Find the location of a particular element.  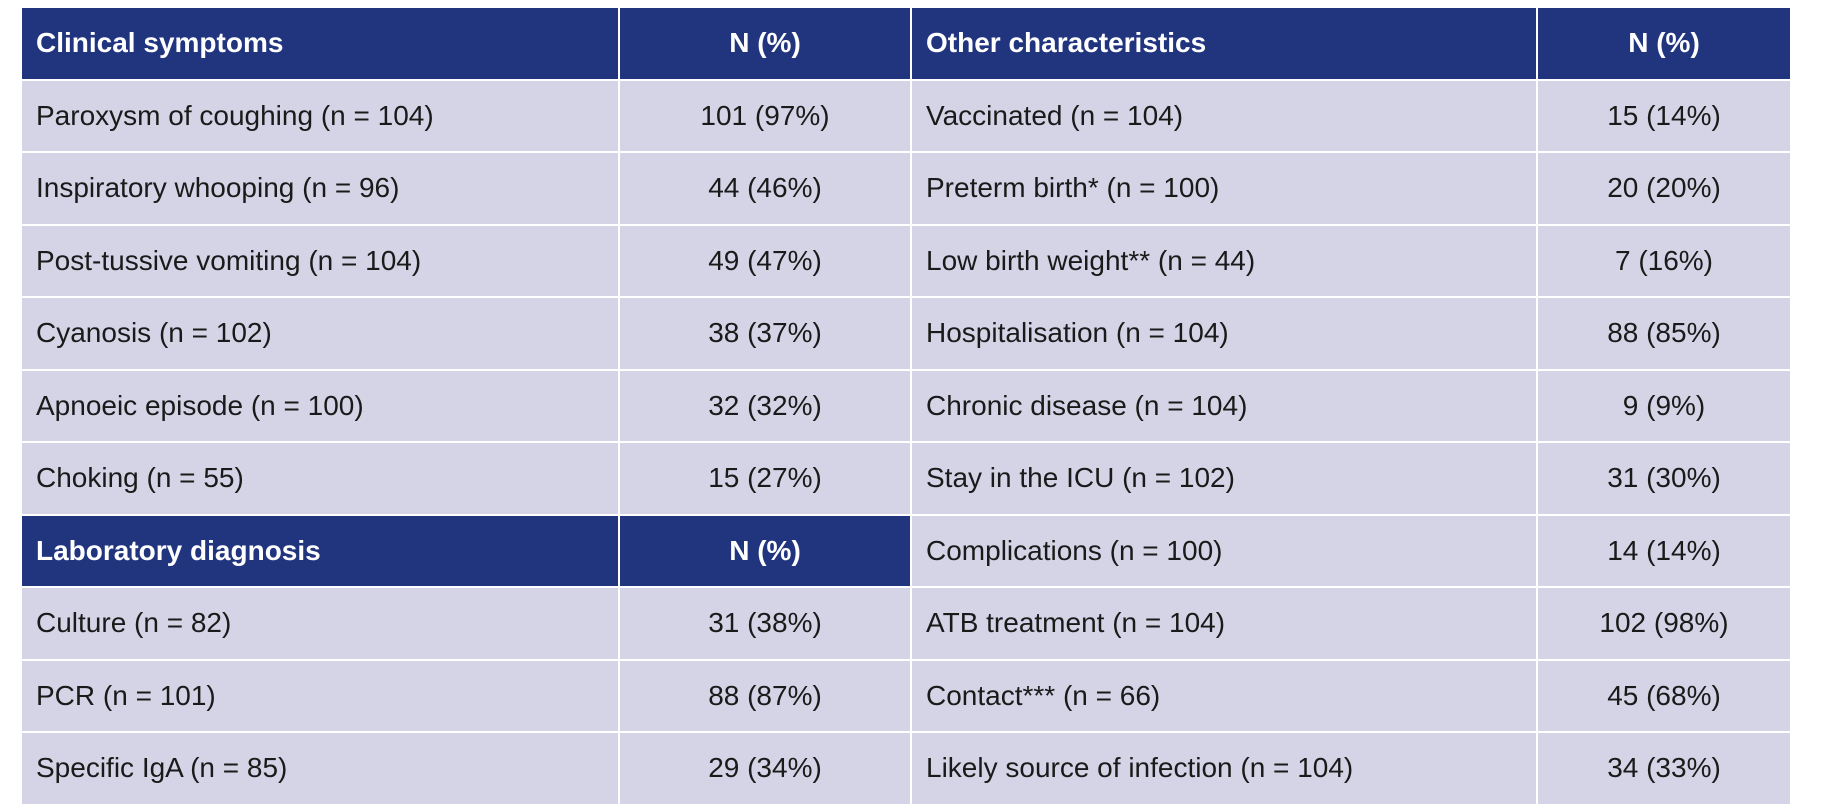

clinical-row-value: 38 (37%) is located at coordinates (766, 334).